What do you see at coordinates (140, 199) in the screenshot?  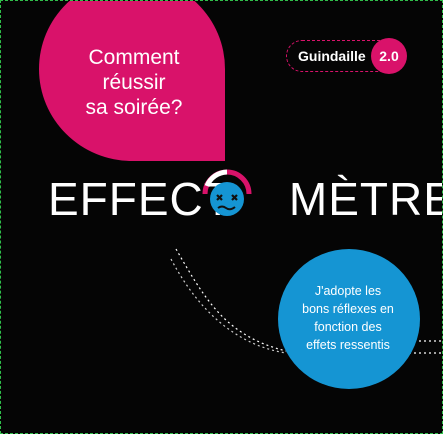 I see `title-left: EFFECT` at bounding box center [140, 199].